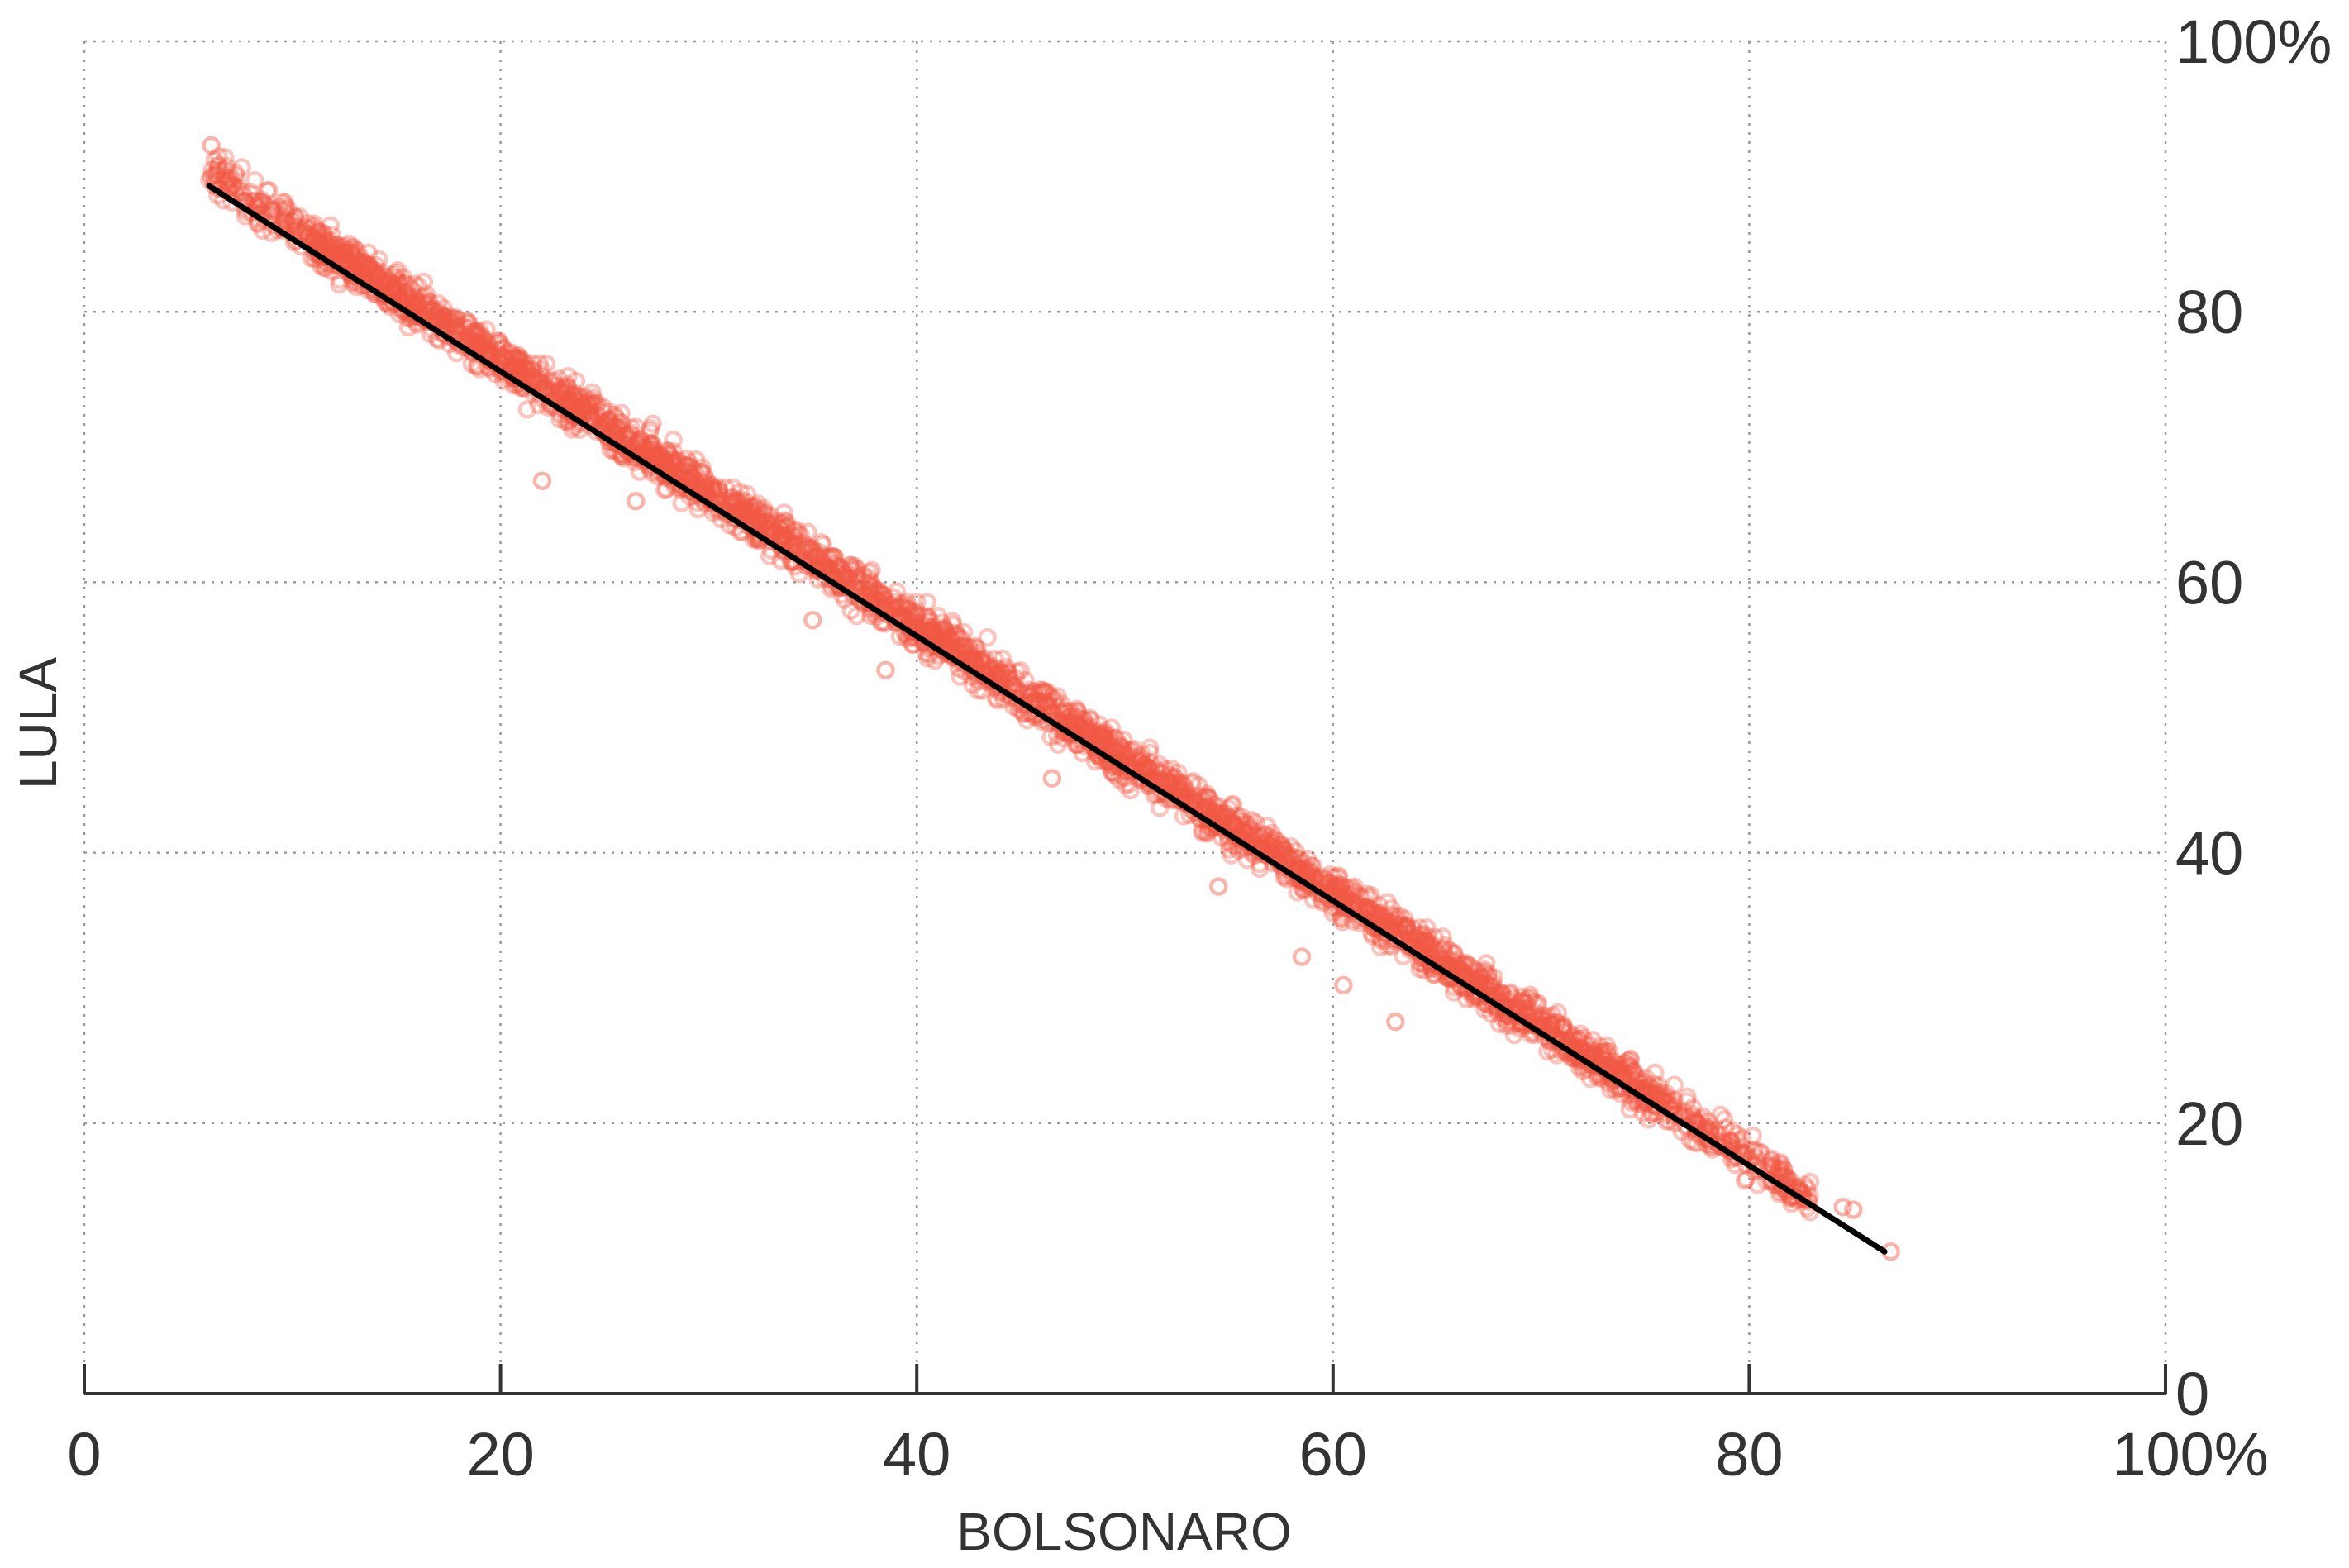 This screenshot has height=1568, width=2349. What do you see at coordinates (2253, 41) in the screenshot?
I see `y-tick-label: 100%` at bounding box center [2253, 41].